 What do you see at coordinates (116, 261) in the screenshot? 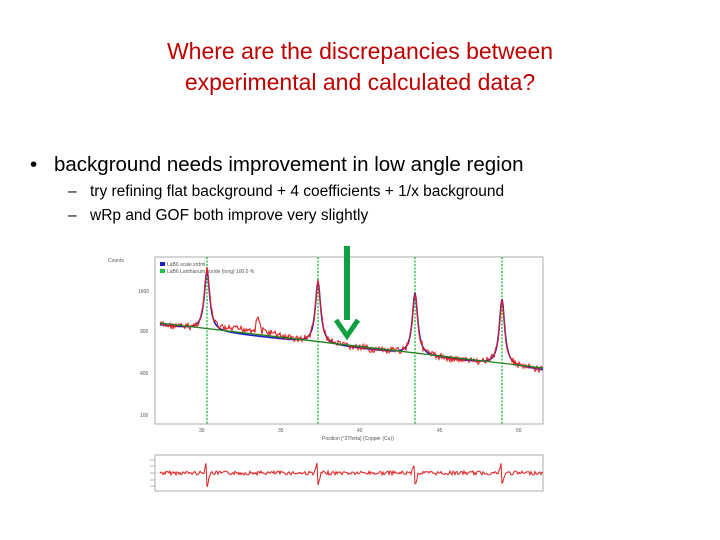
I see `y-axis-label: Counts` at bounding box center [116, 261].